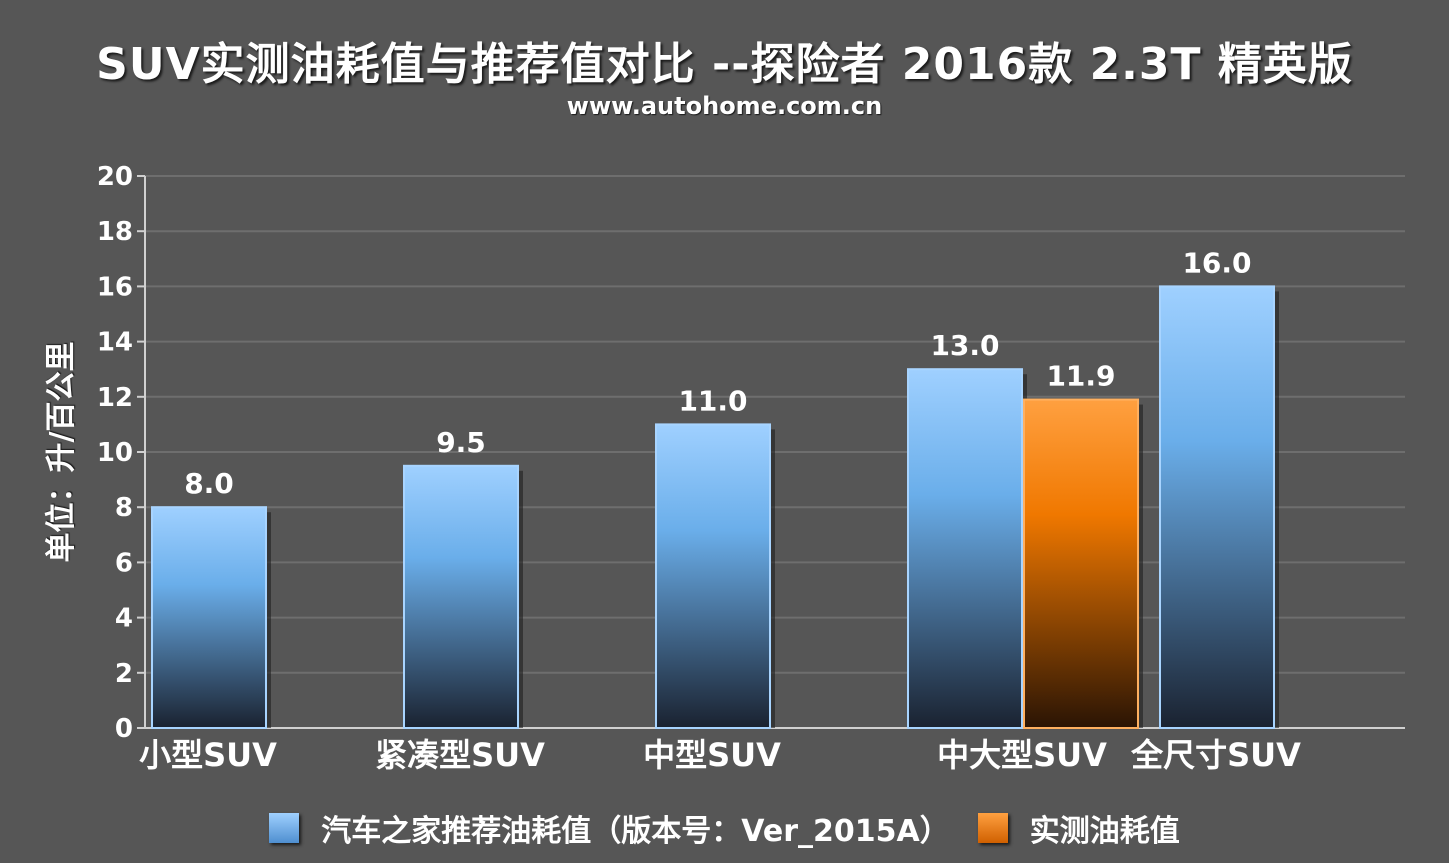  What do you see at coordinates (1104, 831) in the screenshot?
I see `legend-label-measured: 实测油耗值` at bounding box center [1104, 831].